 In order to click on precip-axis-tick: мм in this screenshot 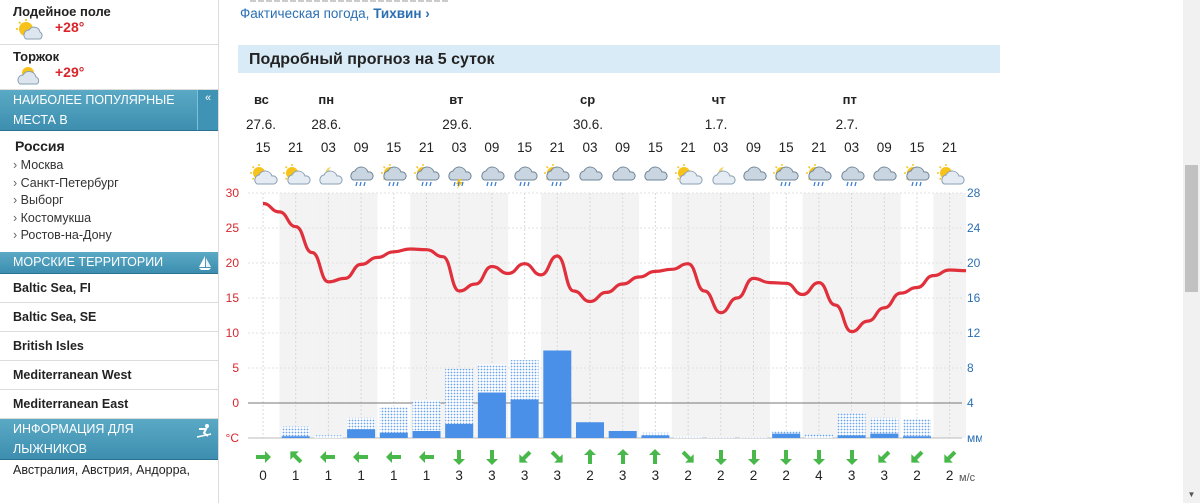, I will do `click(974, 438)`.